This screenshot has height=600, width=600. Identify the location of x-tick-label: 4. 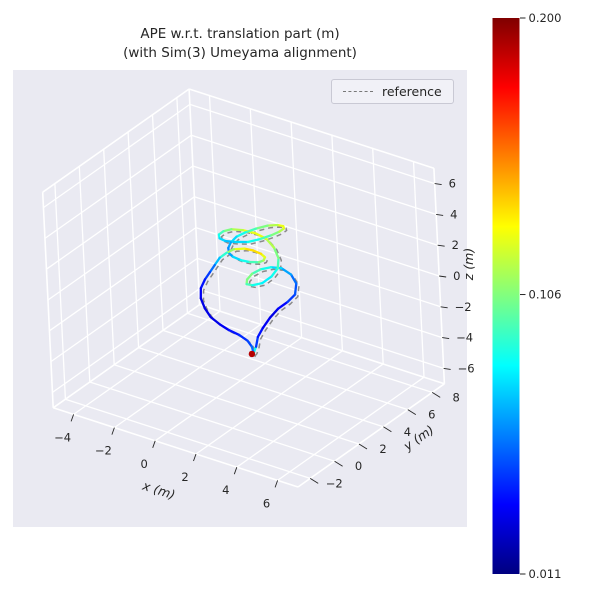
(225, 490).